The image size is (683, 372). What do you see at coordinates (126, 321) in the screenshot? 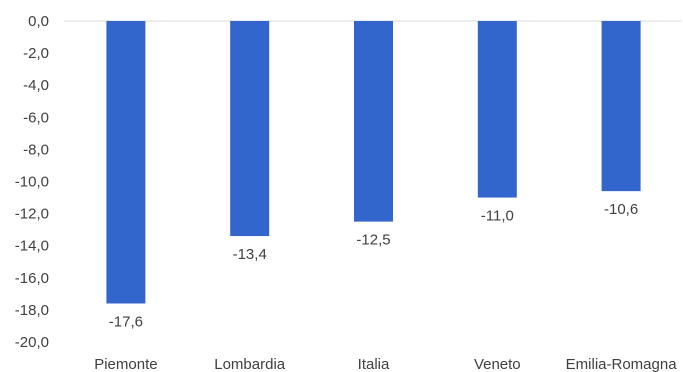
I see `data-label: -17,6` at bounding box center [126, 321].